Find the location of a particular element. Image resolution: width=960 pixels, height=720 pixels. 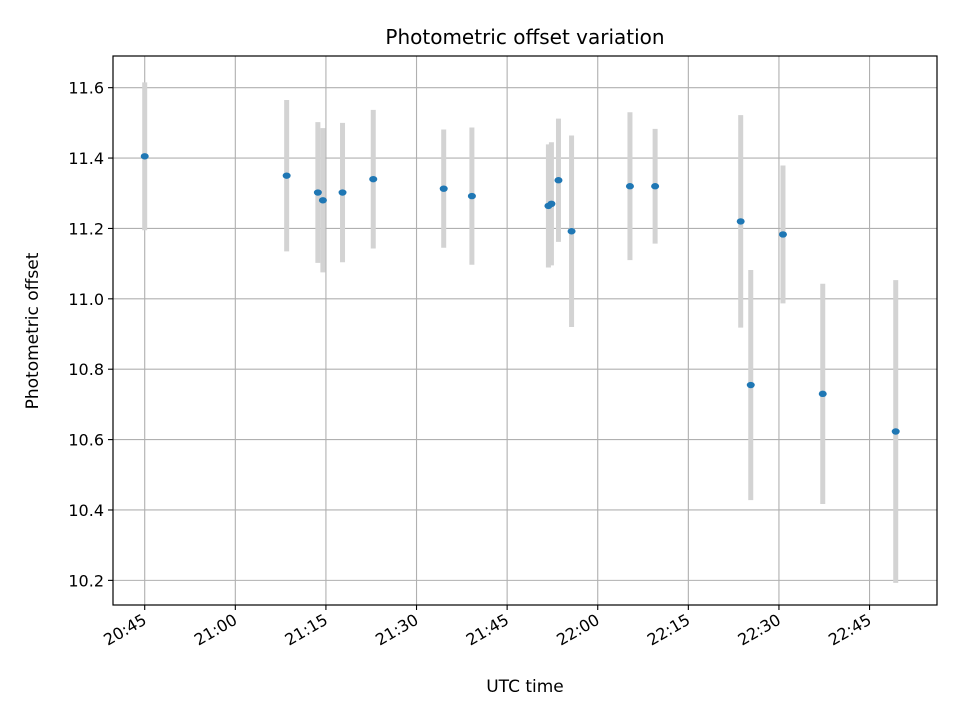

y-tick-label: 10.4 is located at coordinates (86, 510).